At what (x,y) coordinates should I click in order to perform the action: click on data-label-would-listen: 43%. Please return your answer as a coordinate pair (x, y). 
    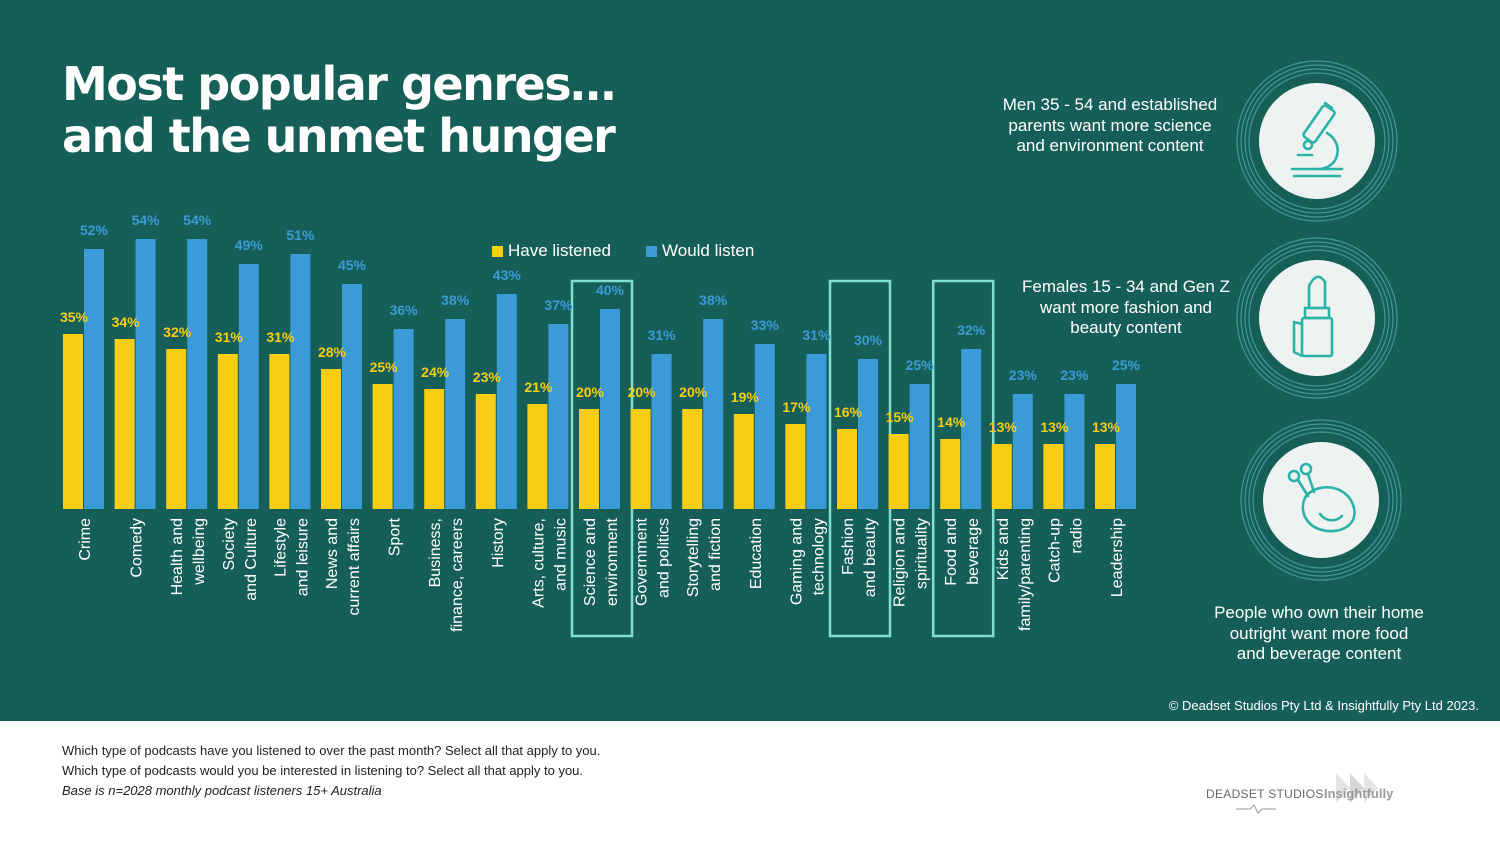
    Looking at the image, I should click on (507, 275).